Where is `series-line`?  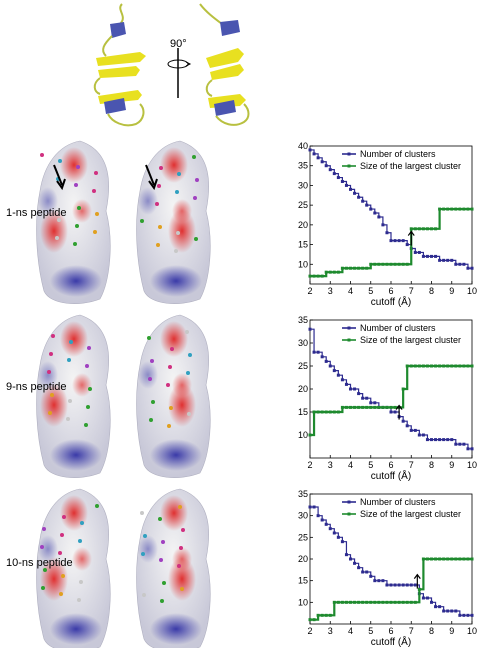 series-line is located at coordinates (391, 389).